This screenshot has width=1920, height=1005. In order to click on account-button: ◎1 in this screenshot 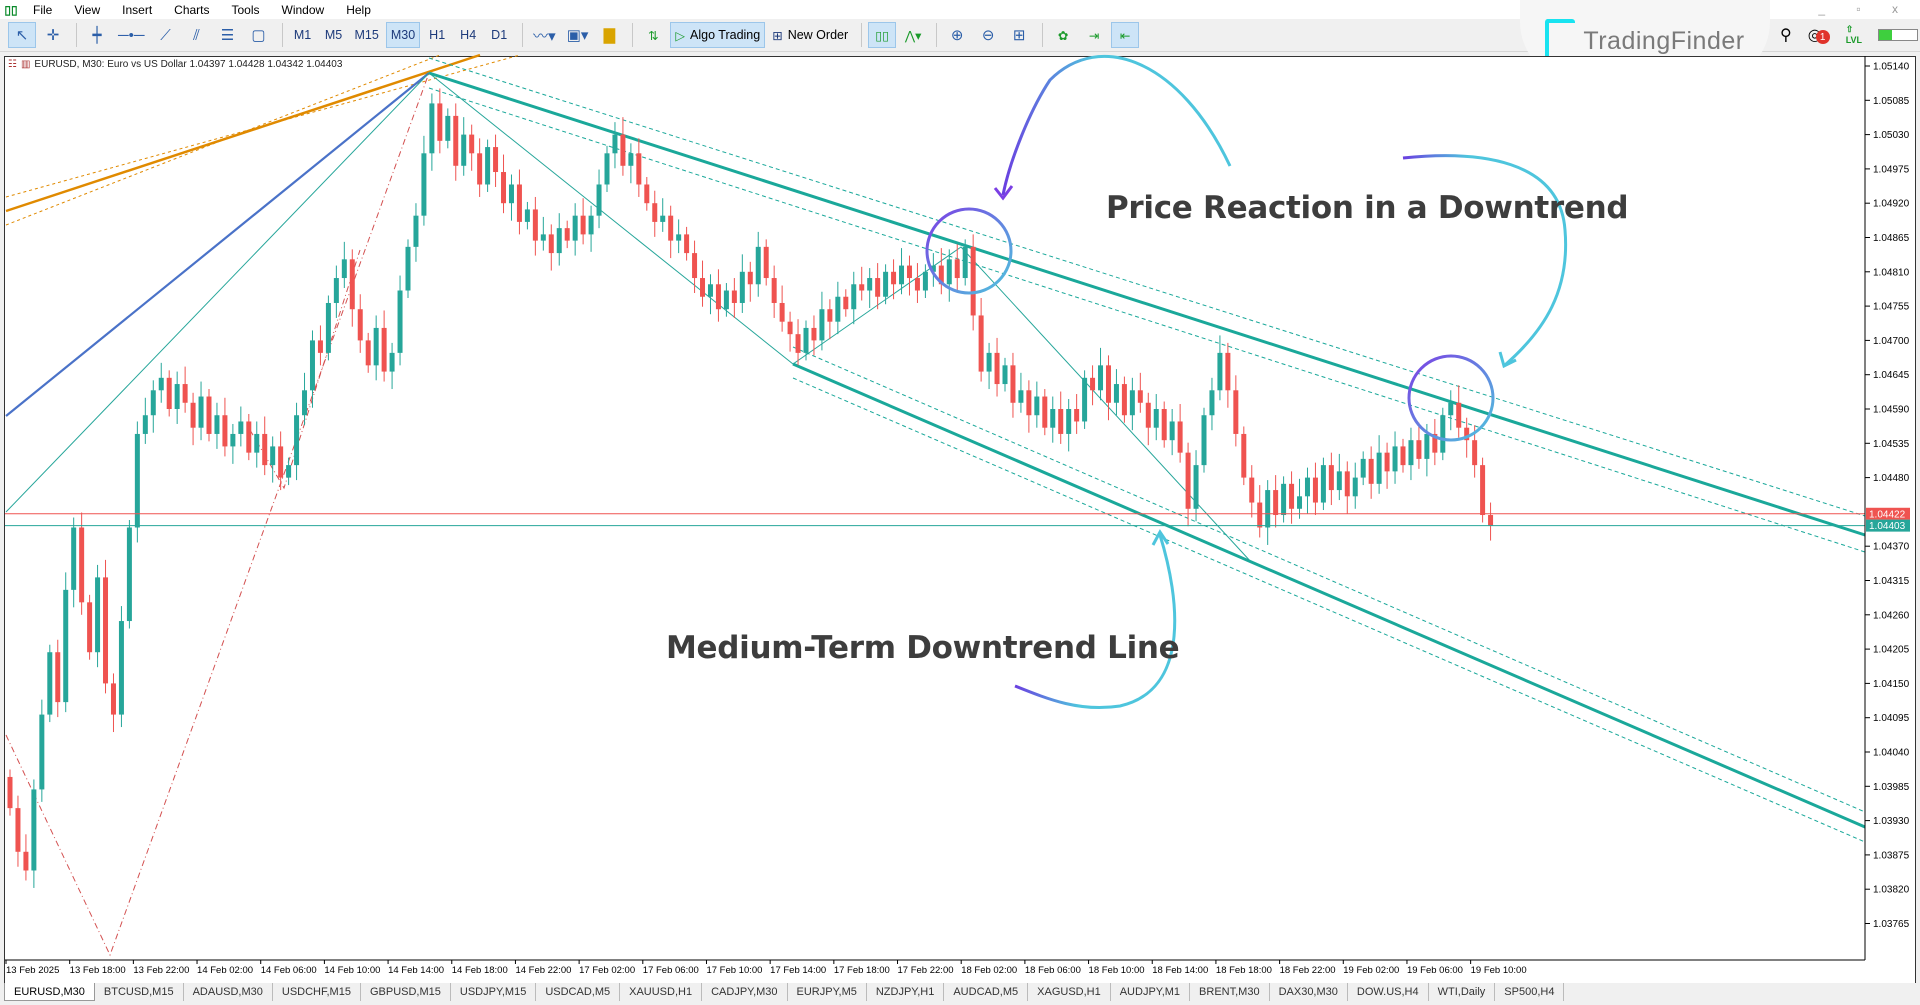, I will do `click(1819, 35)`.